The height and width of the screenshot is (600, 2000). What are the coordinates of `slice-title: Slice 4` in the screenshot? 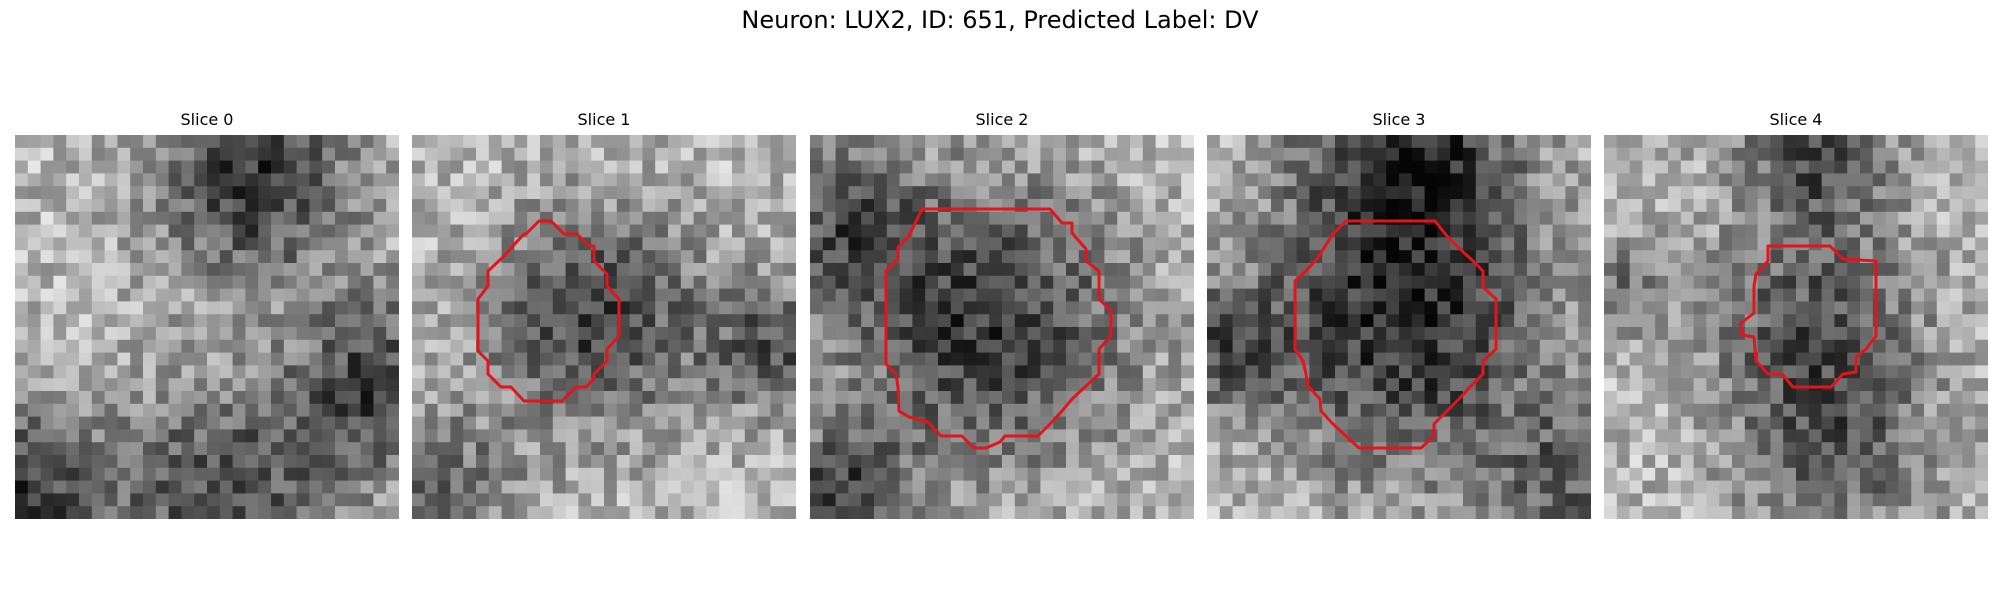 It's located at (1796, 119).